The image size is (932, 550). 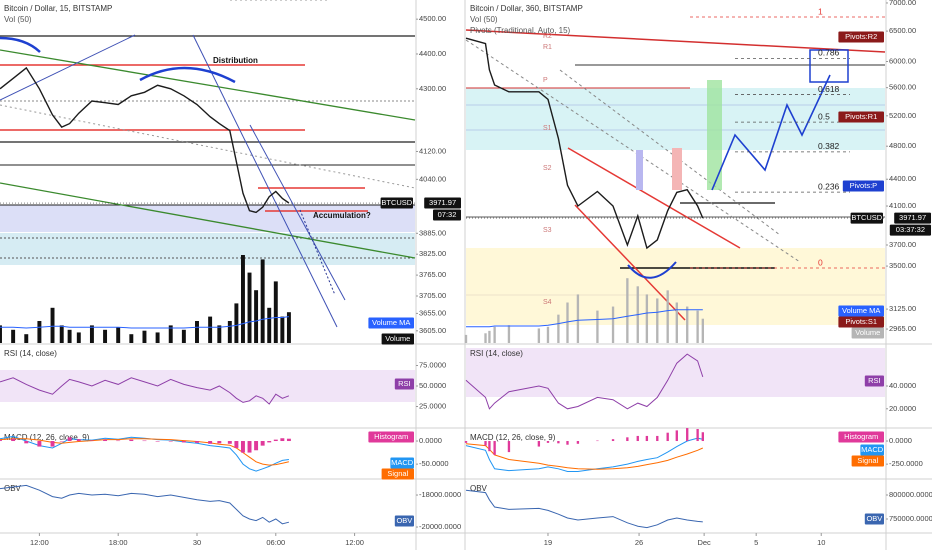 What do you see at coordinates (910, 494) in the screenshot?
I see `y-tick-label: 800000.0000` at bounding box center [910, 494].